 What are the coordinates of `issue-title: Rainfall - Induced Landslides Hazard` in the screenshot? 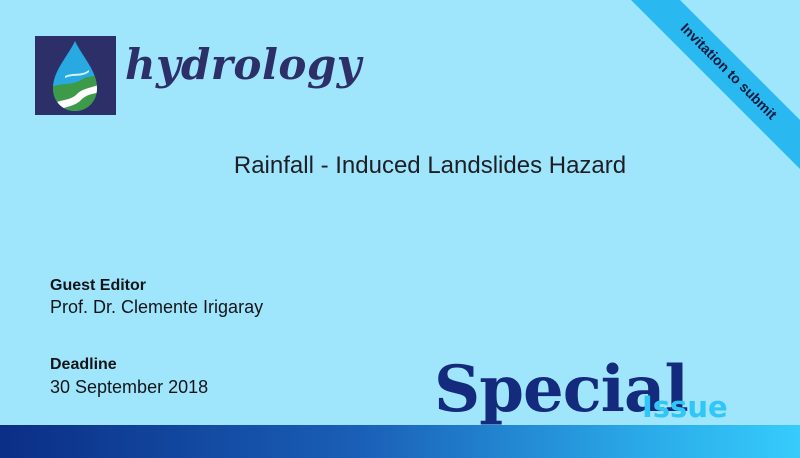 It's located at (430, 165).